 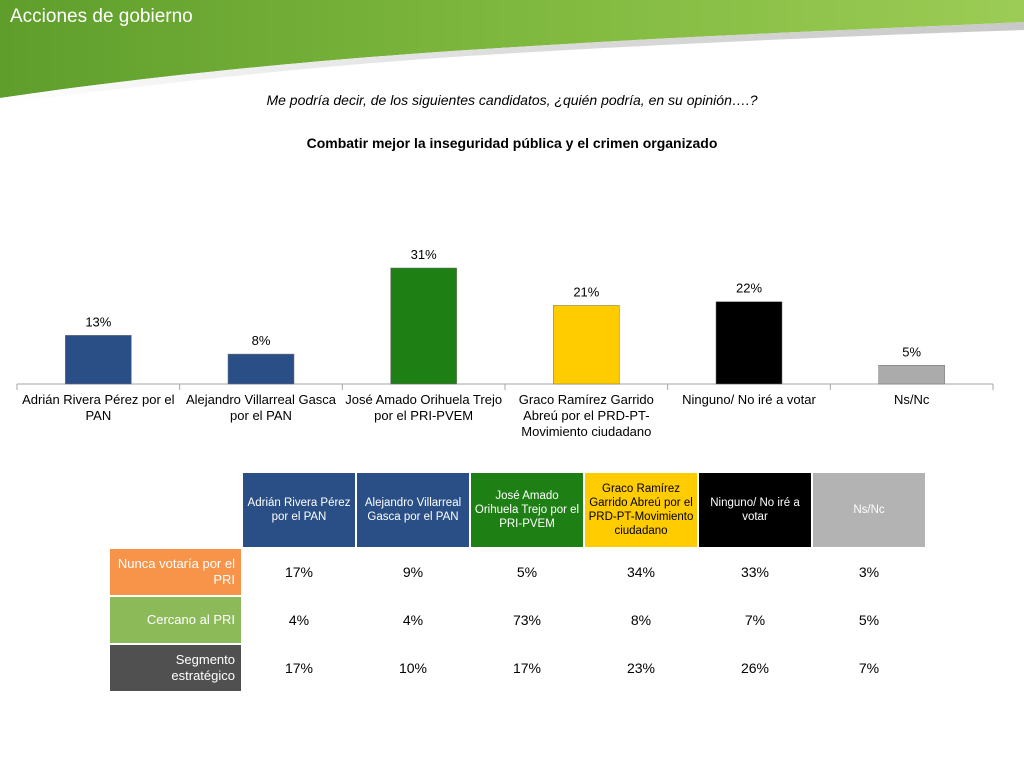 What do you see at coordinates (98, 407) in the screenshot?
I see `category-label: Adrián Rivera Pérez por el PAN` at bounding box center [98, 407].